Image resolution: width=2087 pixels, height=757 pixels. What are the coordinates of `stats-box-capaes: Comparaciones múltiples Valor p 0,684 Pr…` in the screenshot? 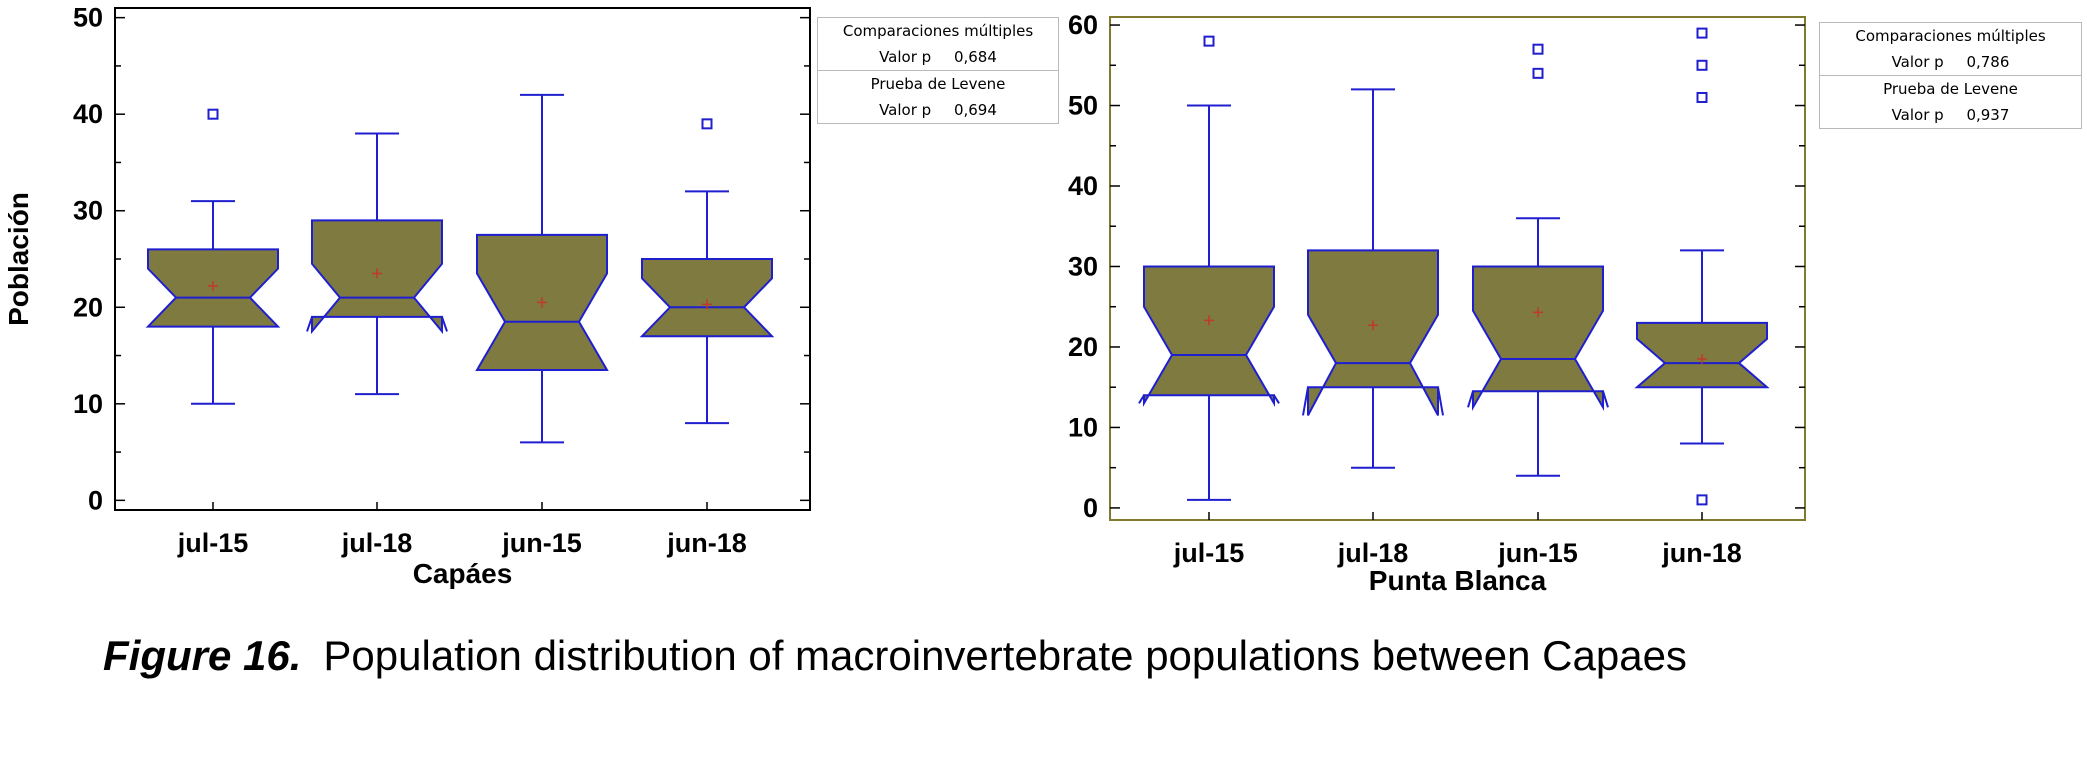 It's located at (938, 70).